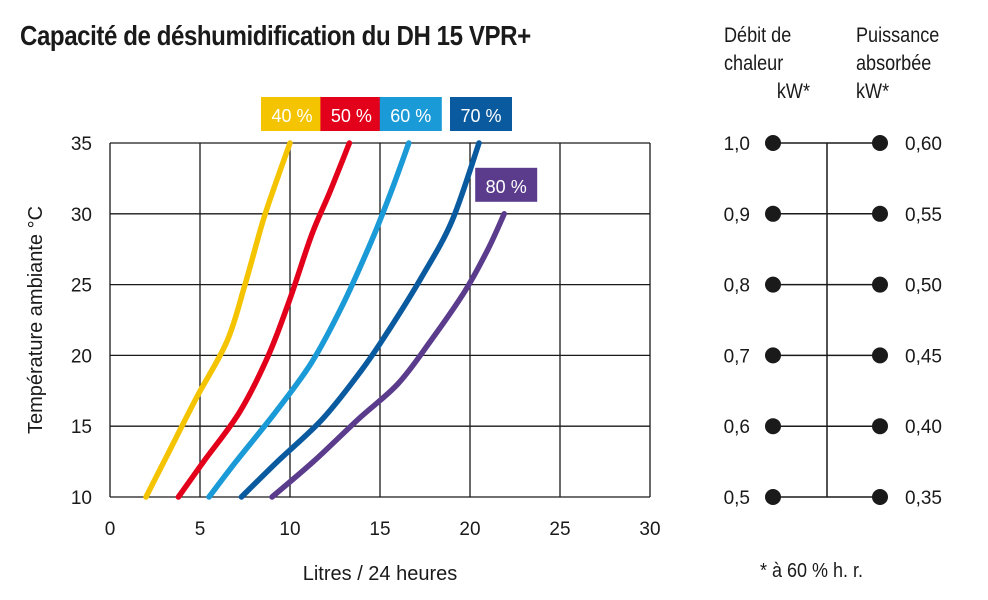 This screenshot has height=600, width=988. What do you see at coordinates (81, 427) in the screenshot?
I see `y-tick-label: 15` at bounding box center [81, 427].